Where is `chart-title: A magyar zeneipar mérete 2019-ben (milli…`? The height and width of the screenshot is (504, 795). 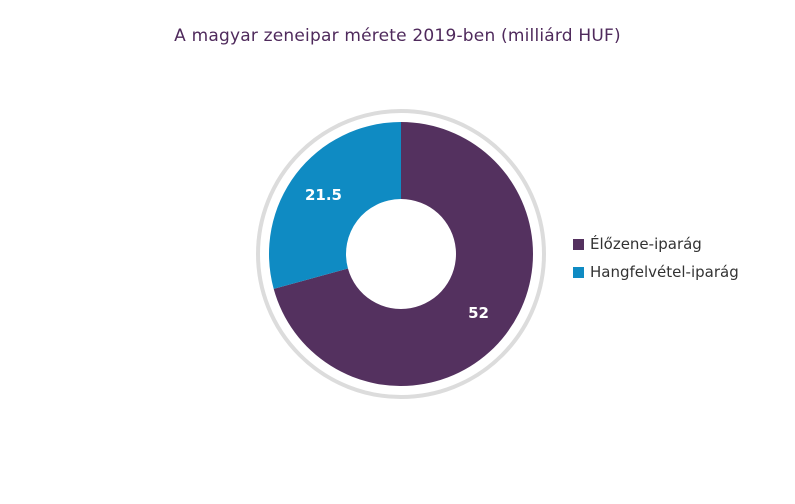
chart-title: A magyar zeneipar mérete 2019-ben (milli… is located at coordinates (397, 36).